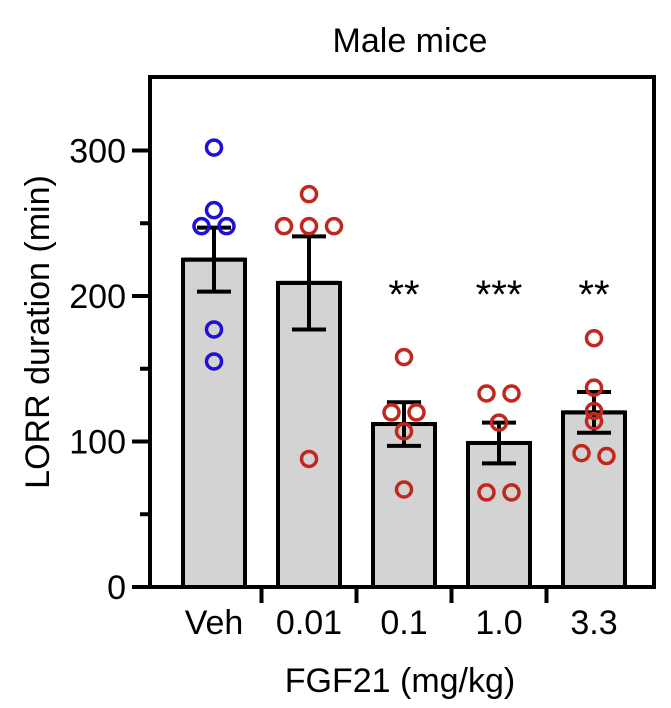 This screenshot has height=708, width=671. Describe the element at coordinates (410, 41) in the screenshot. I see `chart-title: Male mice` at that location.